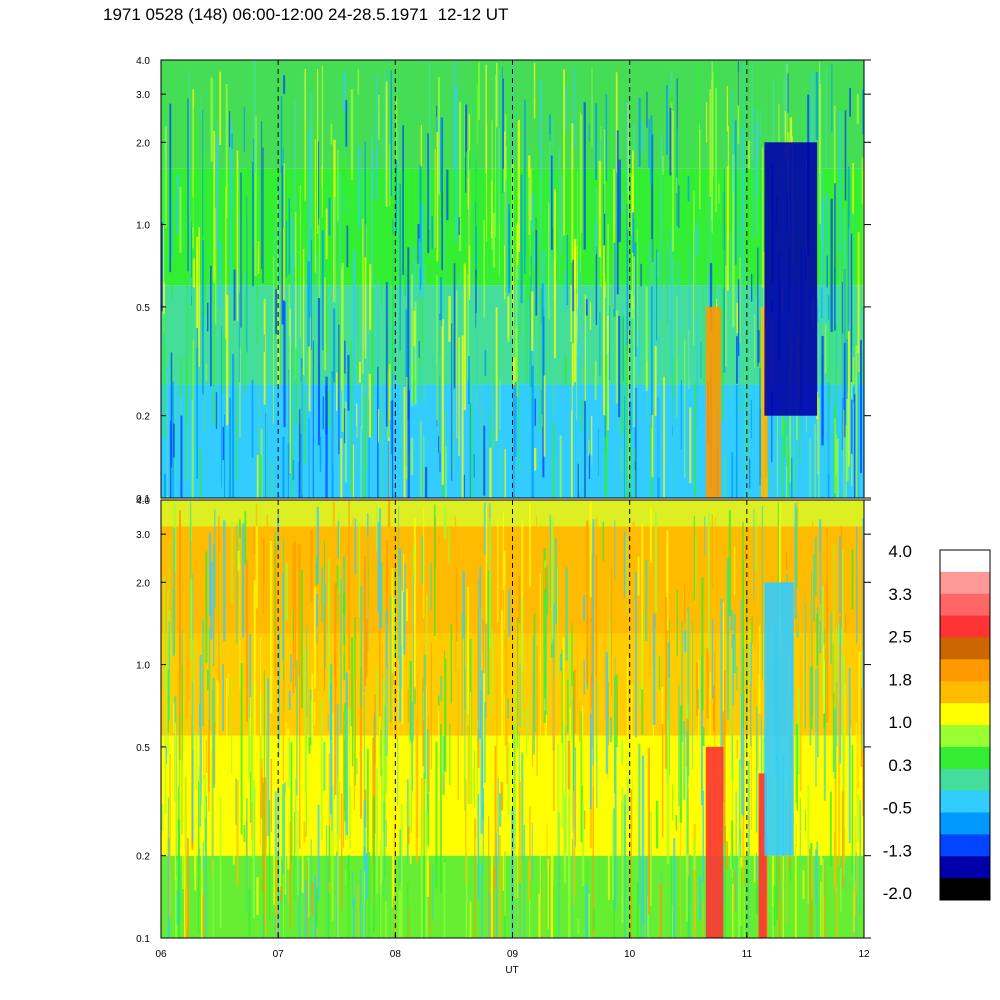 The width and height of the screenshot is (1000, 1000). What do you see at coordinates (143, 583) in the screenshot?
I see `y-tick-label: 2.0` at bounding box center [143, 583].